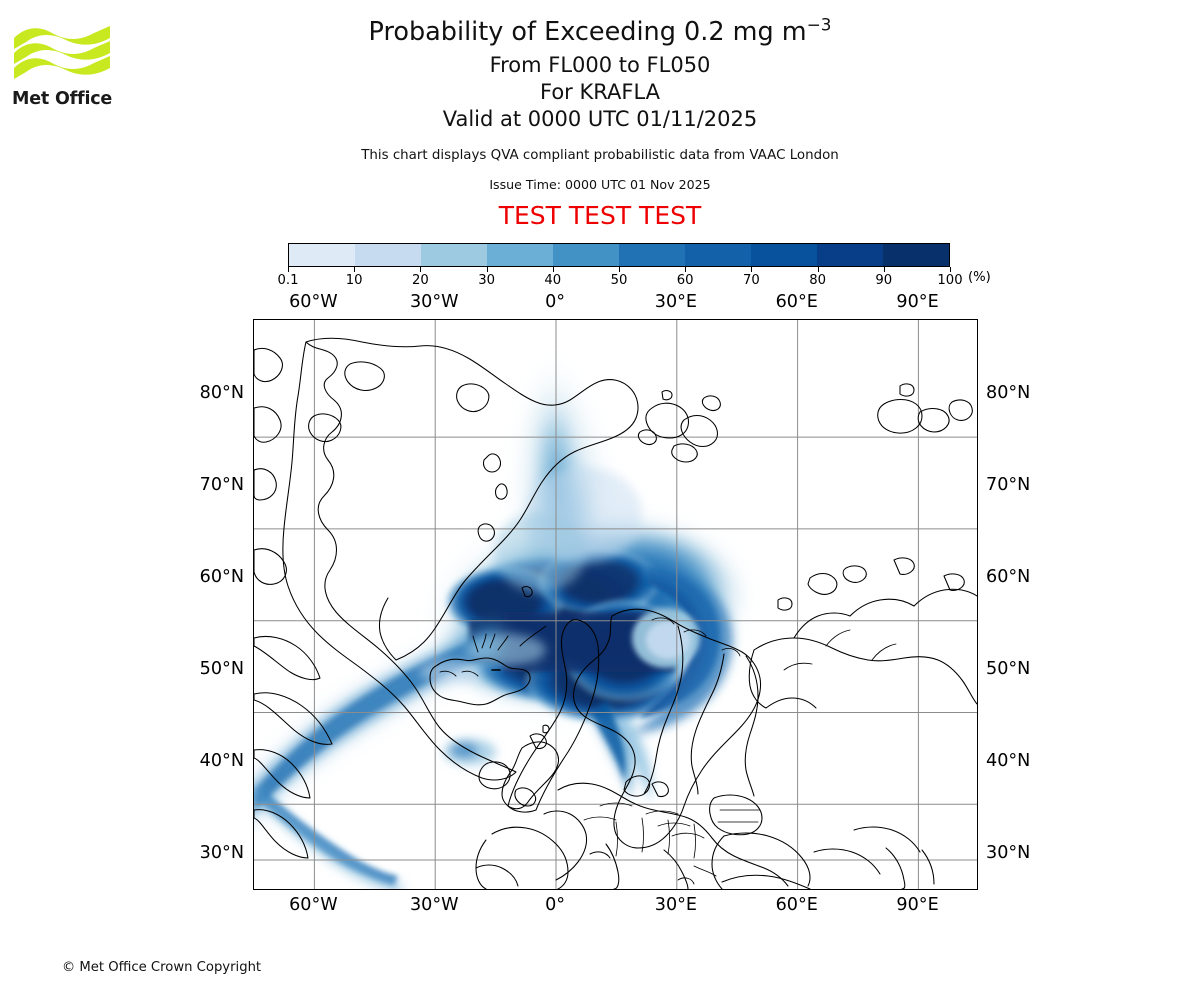 This screenshot has height=1000, width=1200. I want to click on lon-label-bottom-30°W: 30°W, so click(434, 905).